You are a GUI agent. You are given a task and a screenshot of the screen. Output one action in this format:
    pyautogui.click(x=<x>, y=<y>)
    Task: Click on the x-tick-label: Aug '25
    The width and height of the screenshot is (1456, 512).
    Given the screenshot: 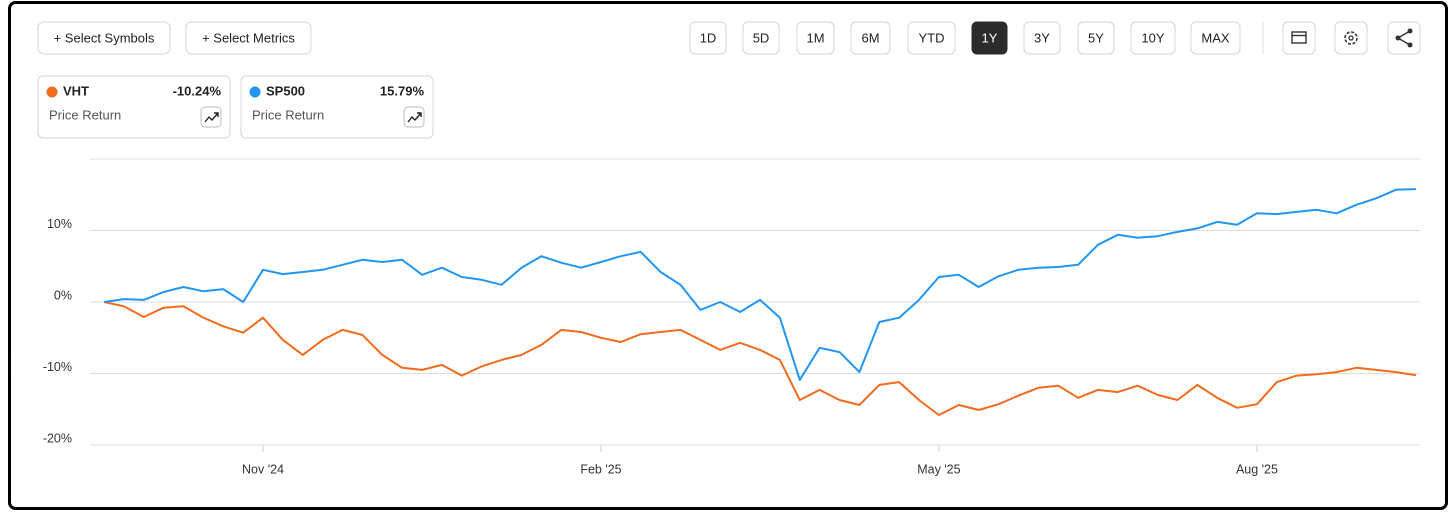 What is the action you would take?
    pyautogui.click(x=1257, y=469)
    